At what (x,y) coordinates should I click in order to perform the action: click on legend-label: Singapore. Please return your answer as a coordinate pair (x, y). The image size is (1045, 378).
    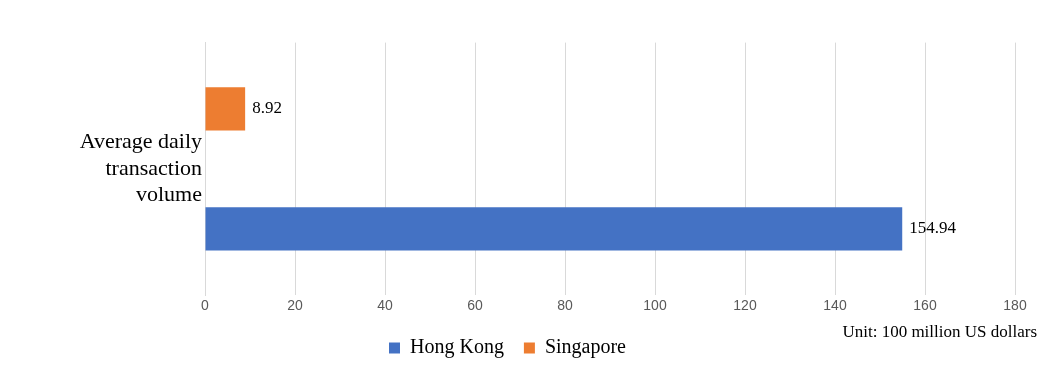
    Looking at the image, I should click on (585, 347).